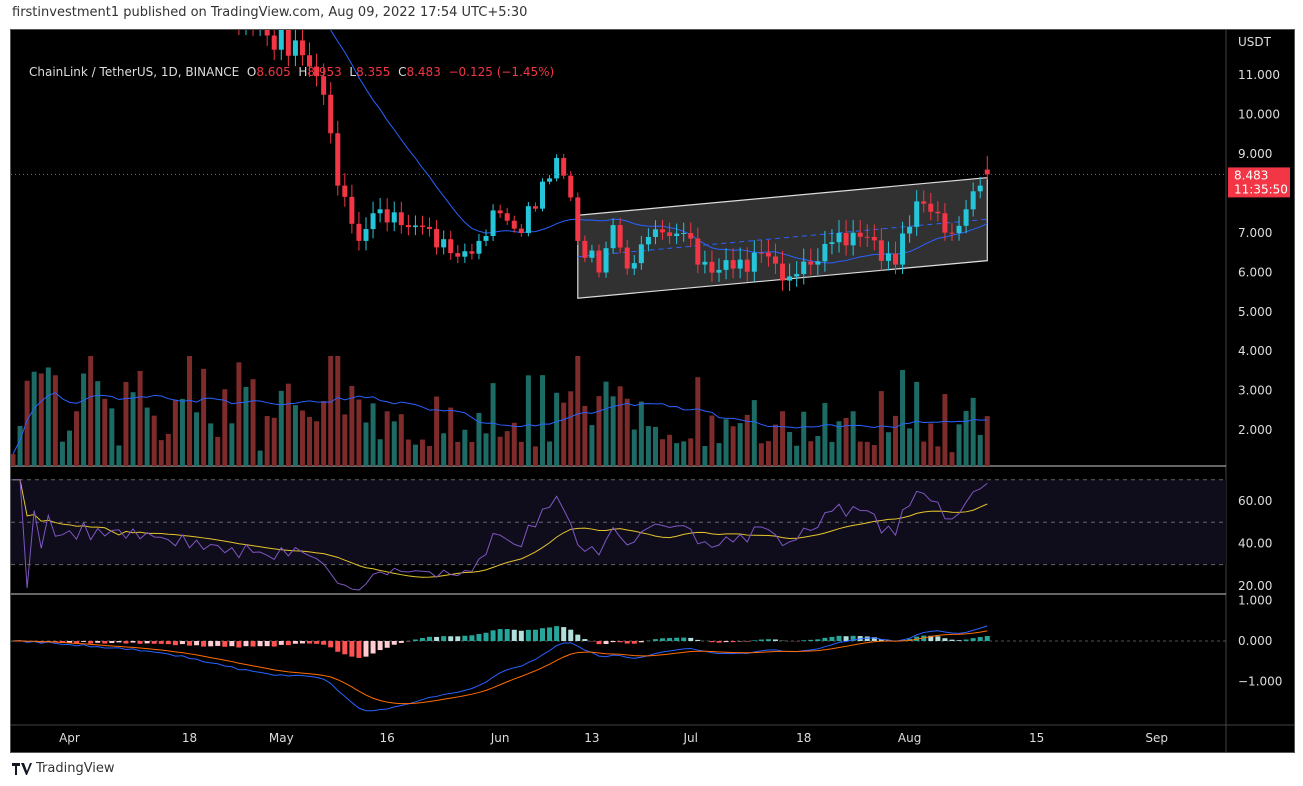  Describe the element at coordinates (1260, 682) in the screenshot. I see `macd-tick-label: −1.000` at that location.